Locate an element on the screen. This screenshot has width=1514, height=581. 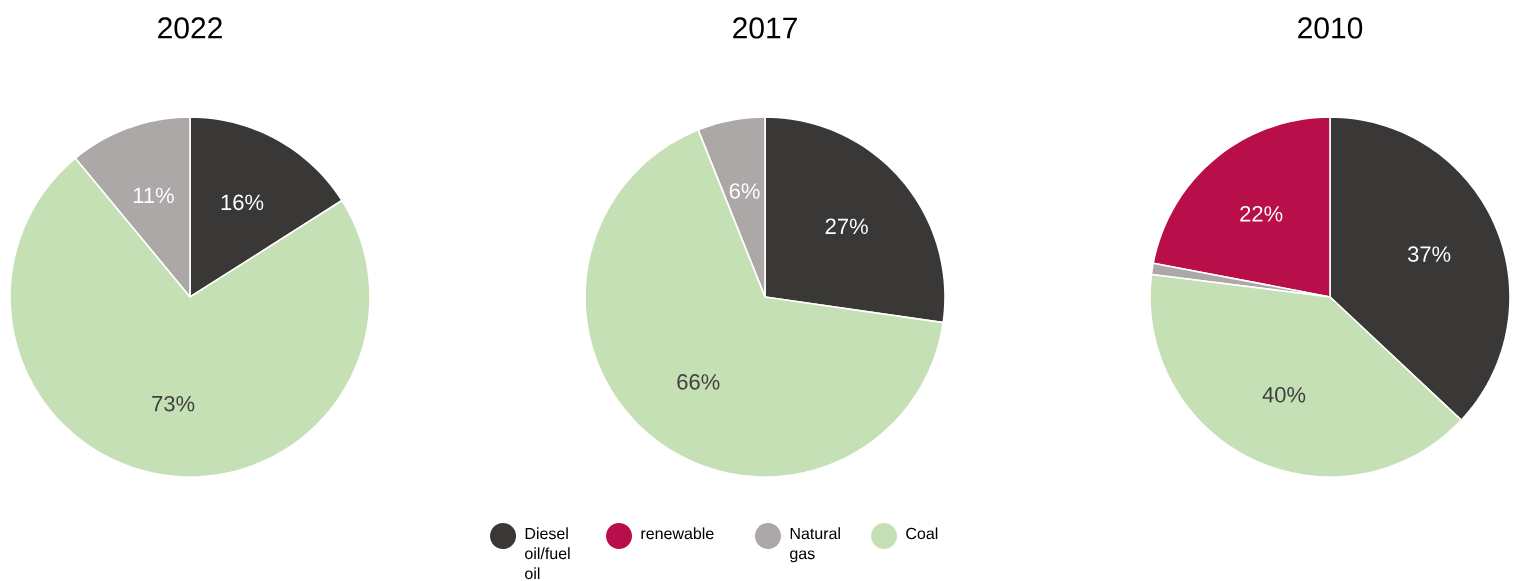
chart-title: 2017 is located at coordinates (765, 28).